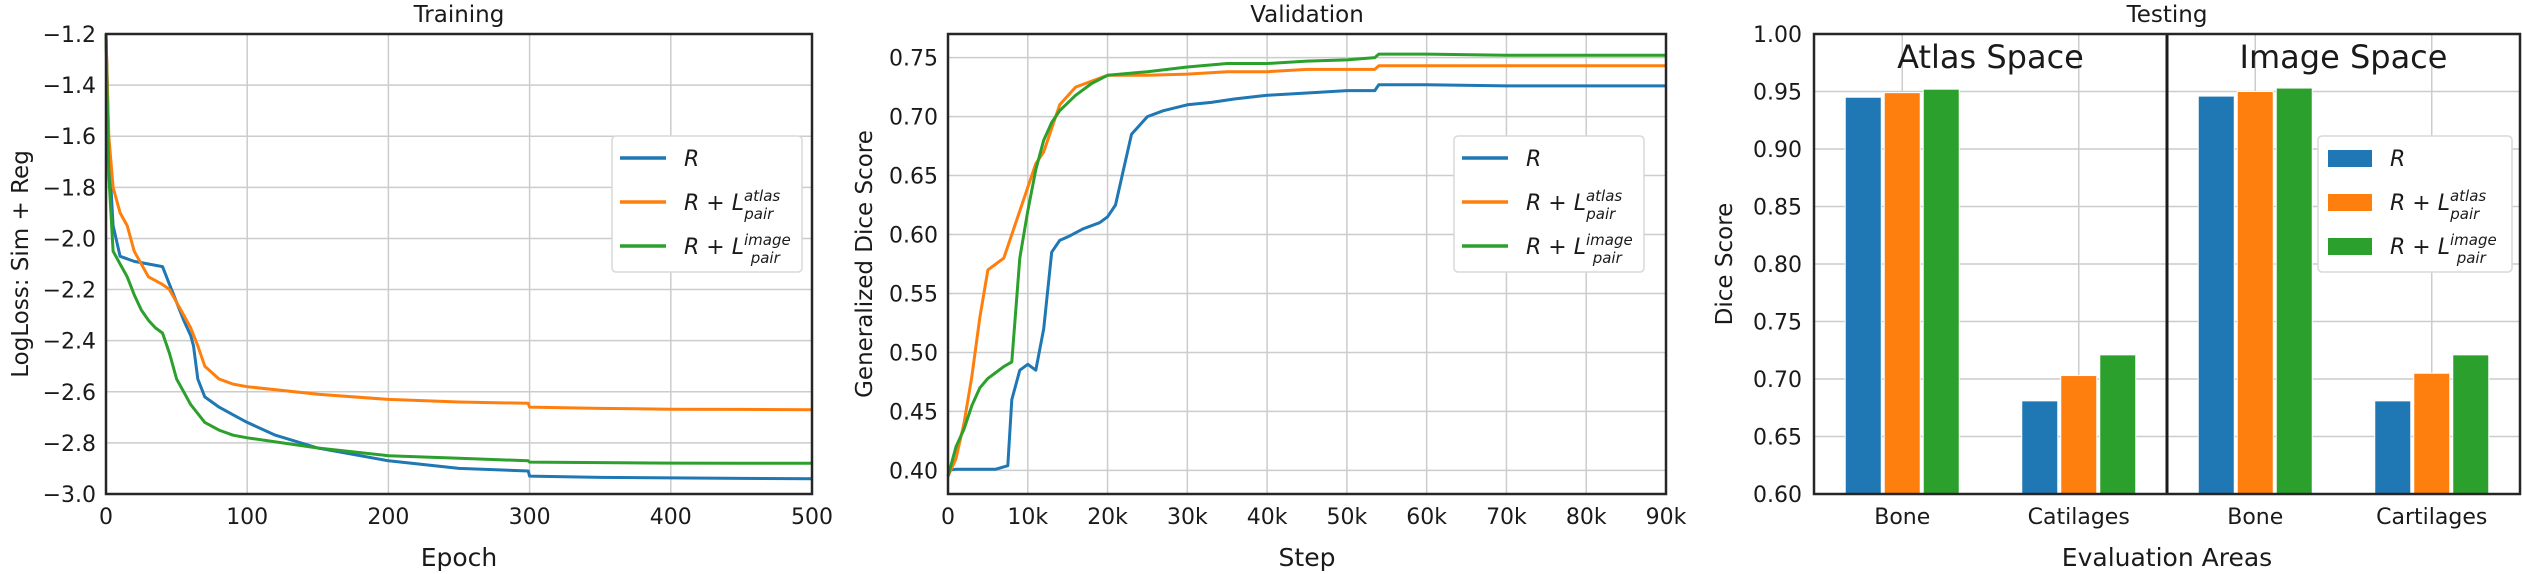 The image size is (2522, 574). I want to click on training-legend-box, so click(707, 204).